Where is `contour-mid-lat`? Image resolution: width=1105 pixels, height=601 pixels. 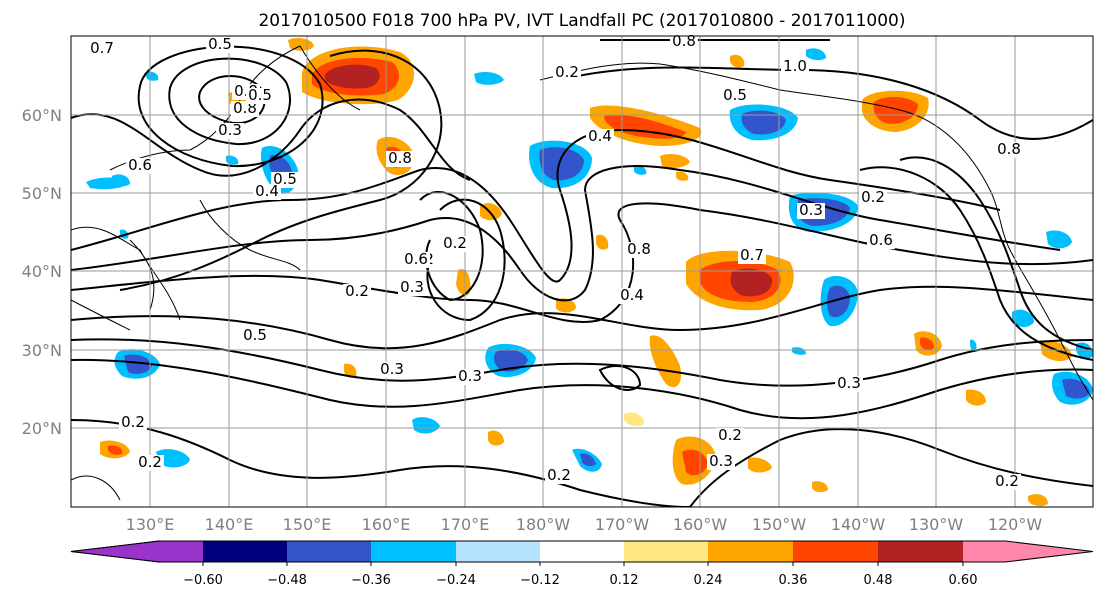 contour-mid-lat is located at coordinates (582, 317).